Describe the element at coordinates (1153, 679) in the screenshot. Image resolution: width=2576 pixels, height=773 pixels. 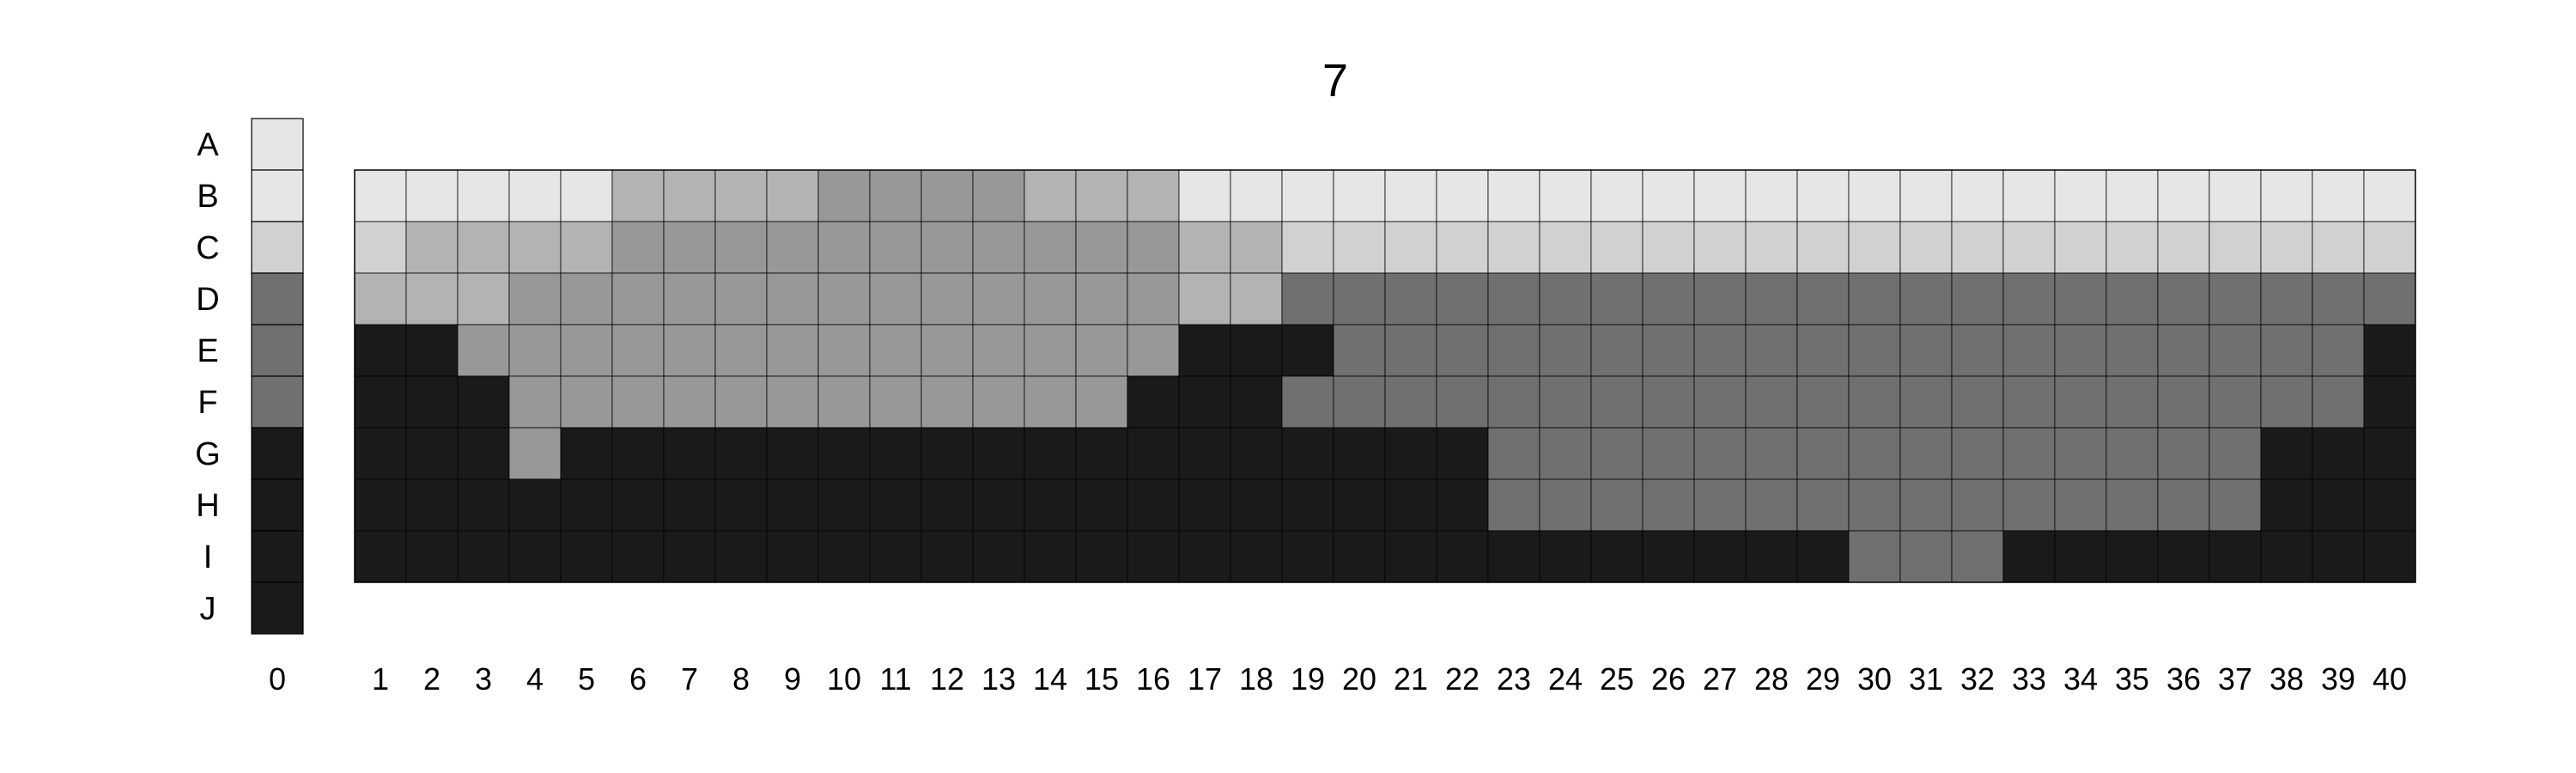
I see `column-label-16: 16` at that location.